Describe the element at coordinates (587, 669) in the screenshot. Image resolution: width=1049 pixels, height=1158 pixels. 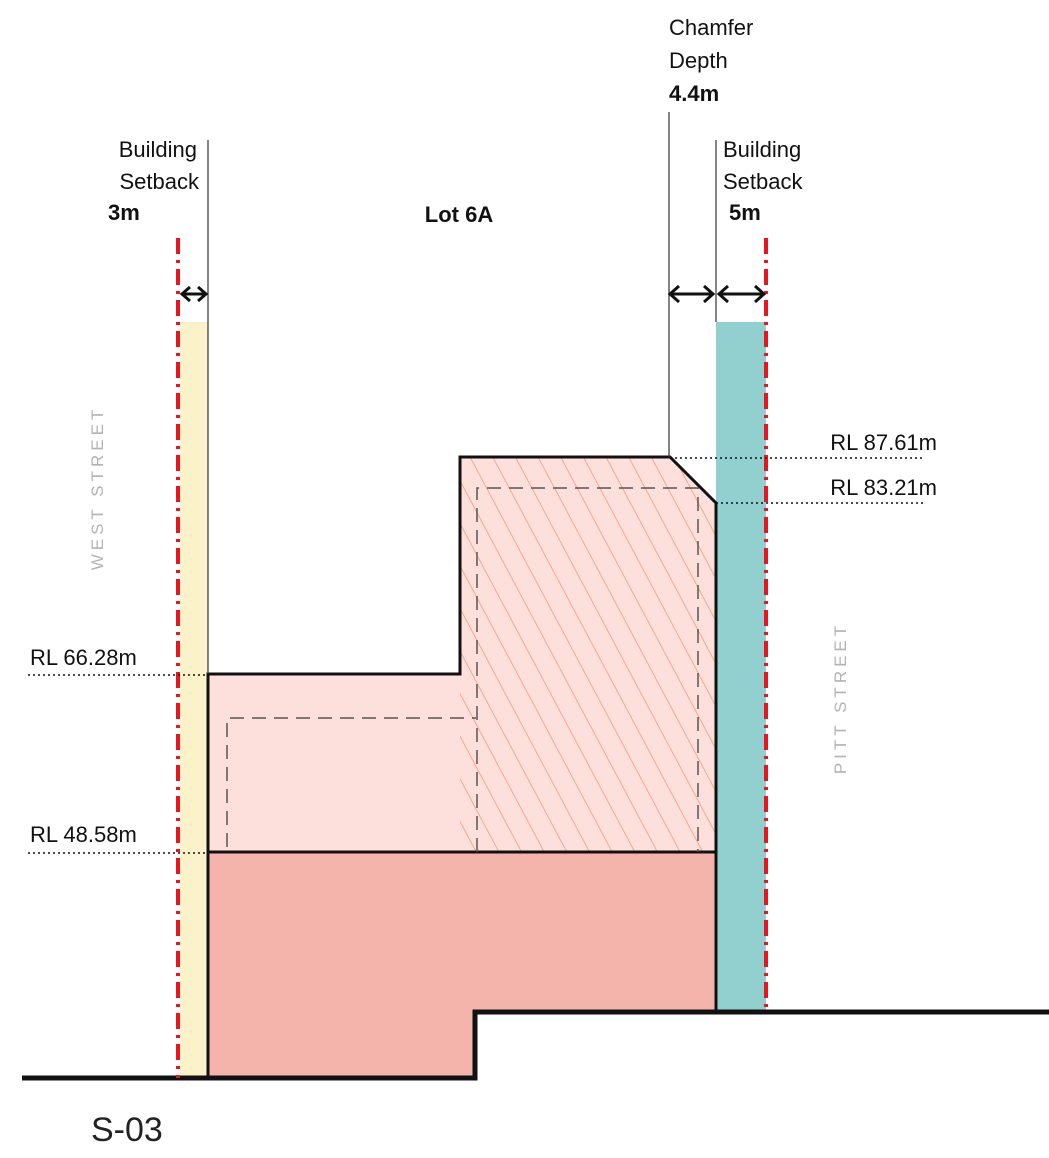
I see `upper-envelope-dashed` at that location.